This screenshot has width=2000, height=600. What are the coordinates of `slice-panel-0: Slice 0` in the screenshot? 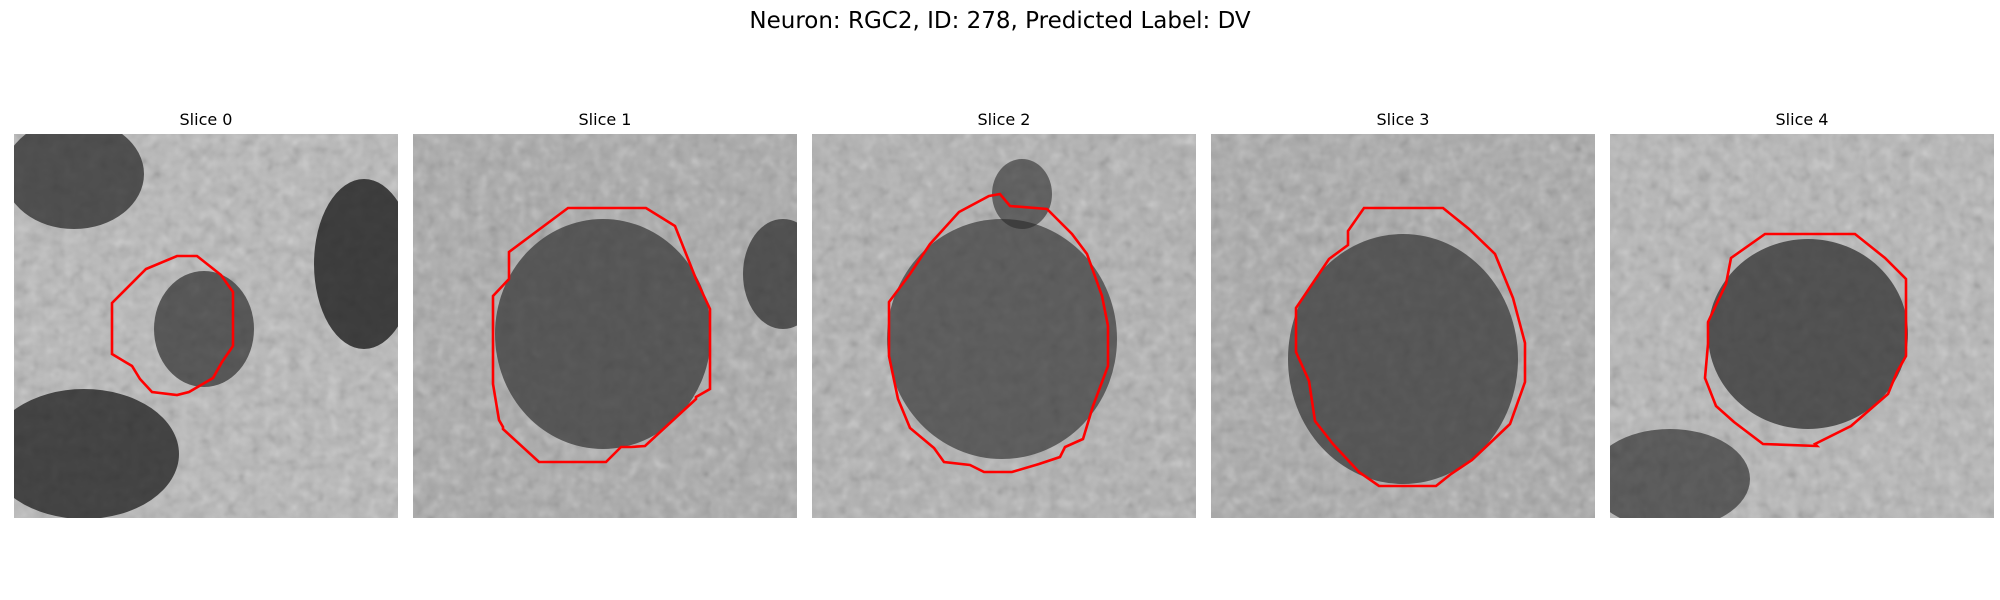 It's located at (206, 313).